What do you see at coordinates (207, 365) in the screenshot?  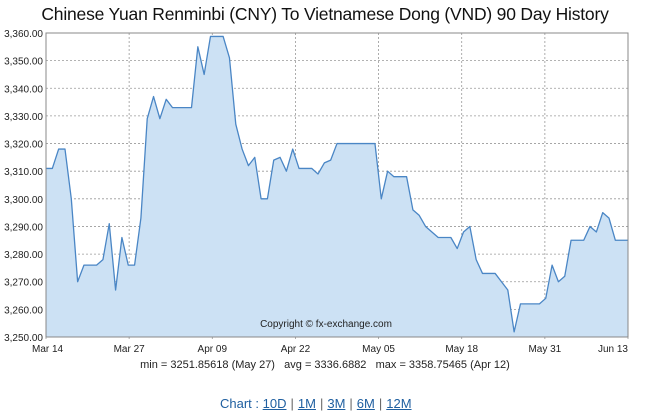 I see `stat-min: min = 3251.85618 (May 27)` at bounding box center [207, 365].